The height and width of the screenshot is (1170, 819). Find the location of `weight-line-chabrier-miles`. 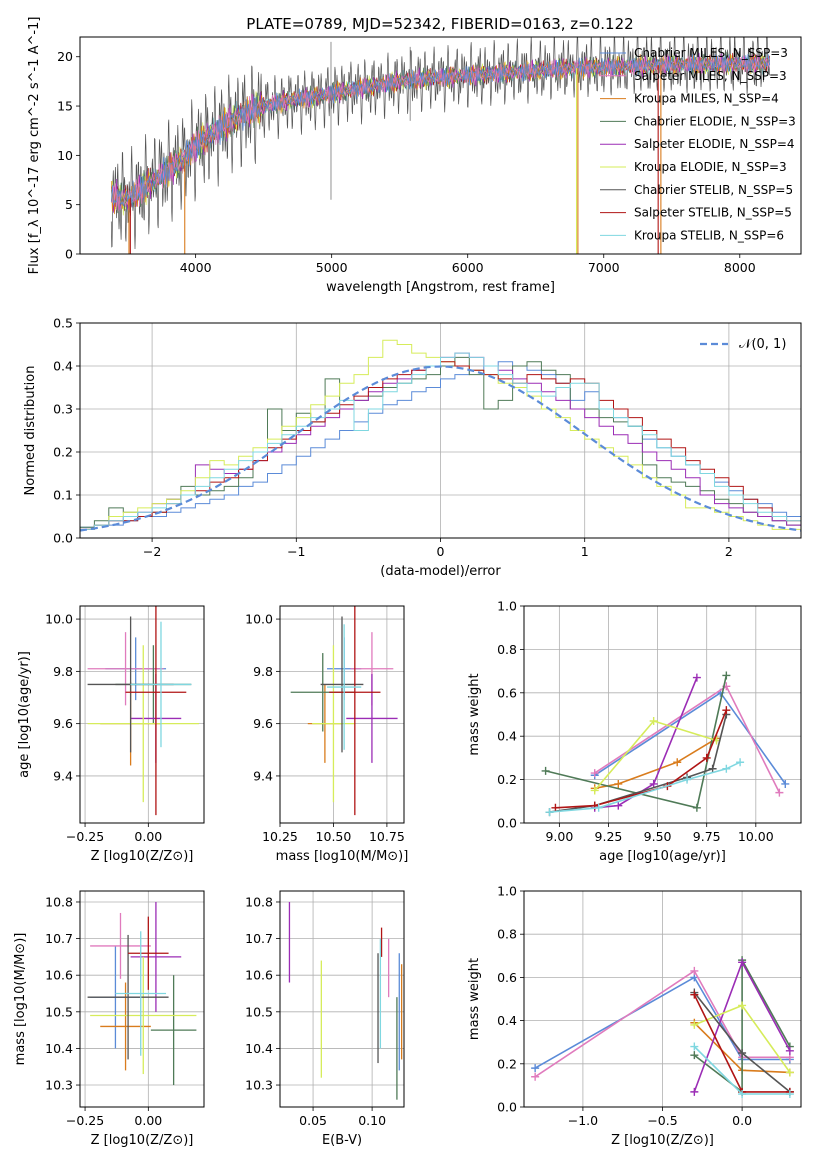

weight-line-chabrier-miles is located at coordinates (662, 1022).